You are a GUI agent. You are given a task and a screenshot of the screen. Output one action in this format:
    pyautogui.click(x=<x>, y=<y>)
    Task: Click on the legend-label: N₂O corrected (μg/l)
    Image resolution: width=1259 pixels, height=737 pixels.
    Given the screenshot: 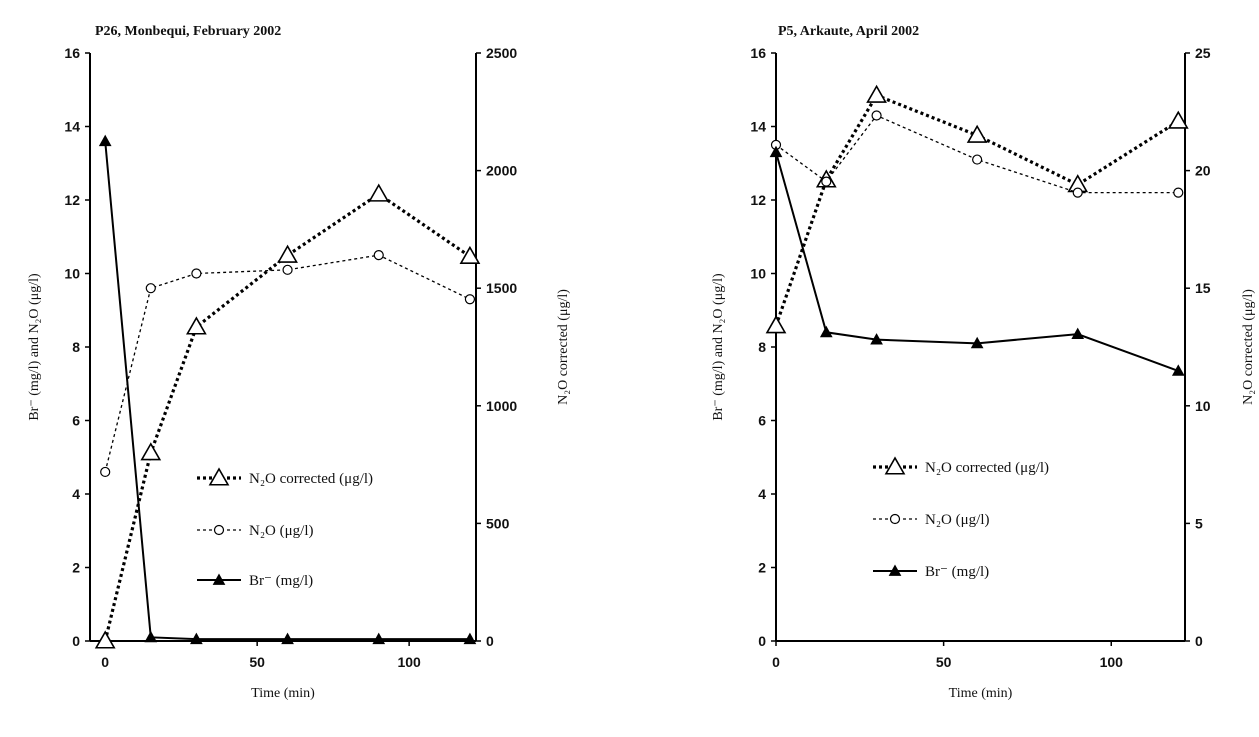 What is the action you would take?
    pyautogui.click(x=987, y=468)
    